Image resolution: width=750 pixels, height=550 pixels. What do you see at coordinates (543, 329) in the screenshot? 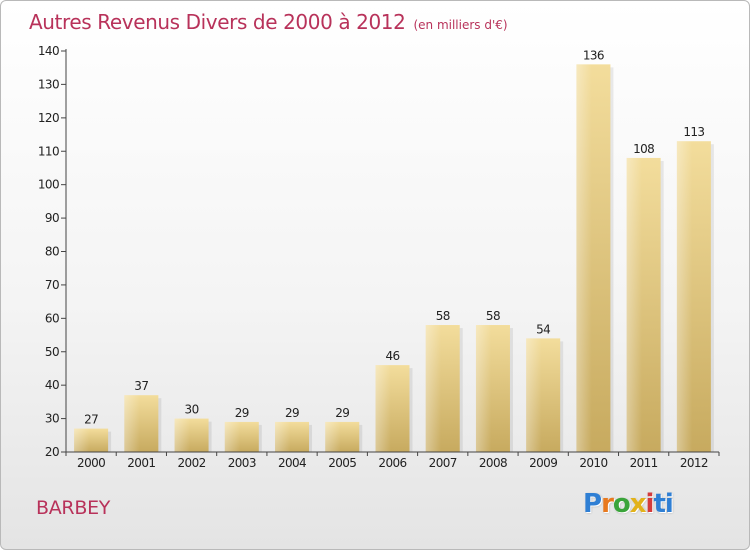
I see `data-label-2009: 54` at bounding box center [543, 329].